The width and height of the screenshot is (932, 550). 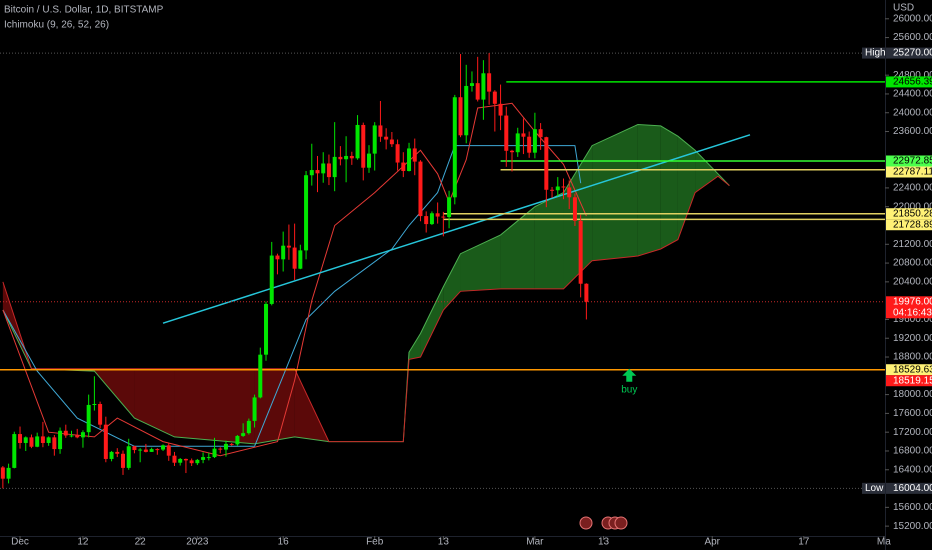 I want to click on x-tick-label: Apr, so click(x=712, y=542).